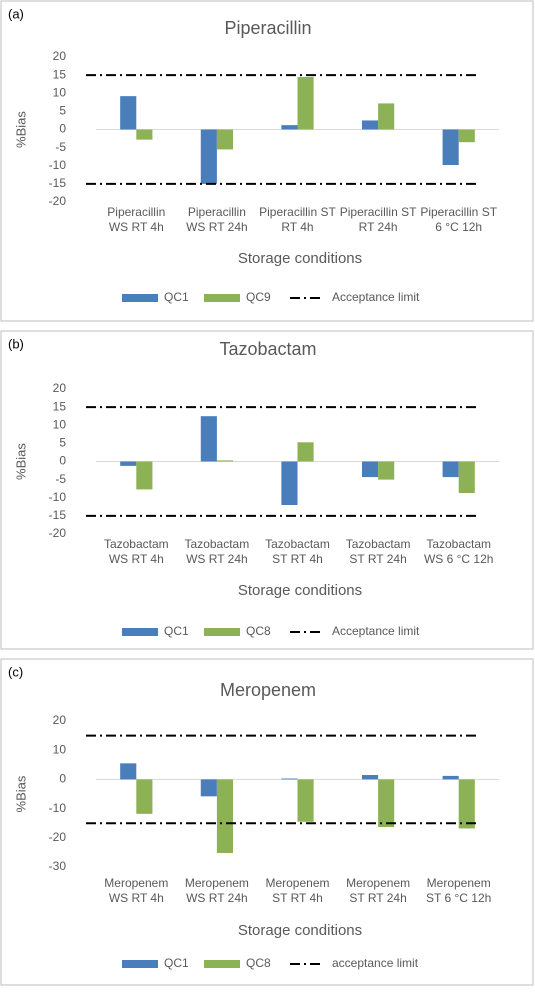  I want to click on x-tick-label-box: Meropenem ST RT 4h, so click(297, 890).